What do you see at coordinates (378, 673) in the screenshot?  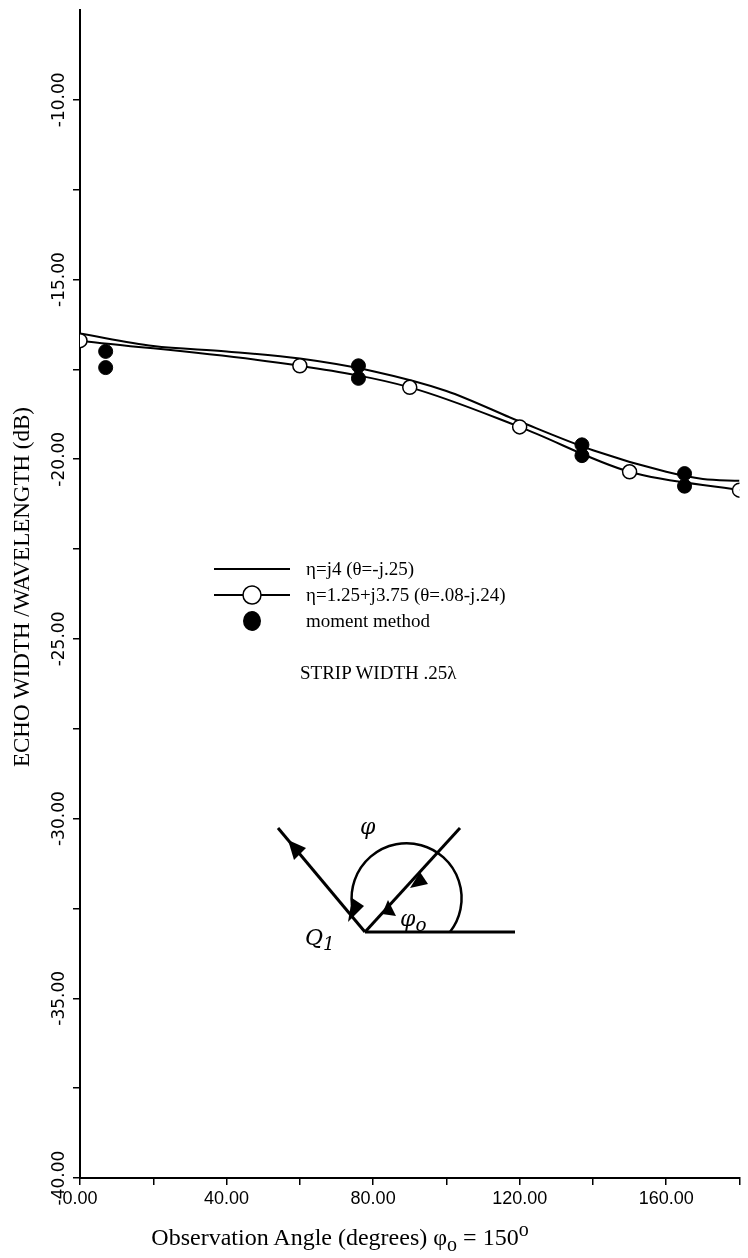 I see `annotation: STRIP WIDTH .25λ` at bounding box center [378, 673].